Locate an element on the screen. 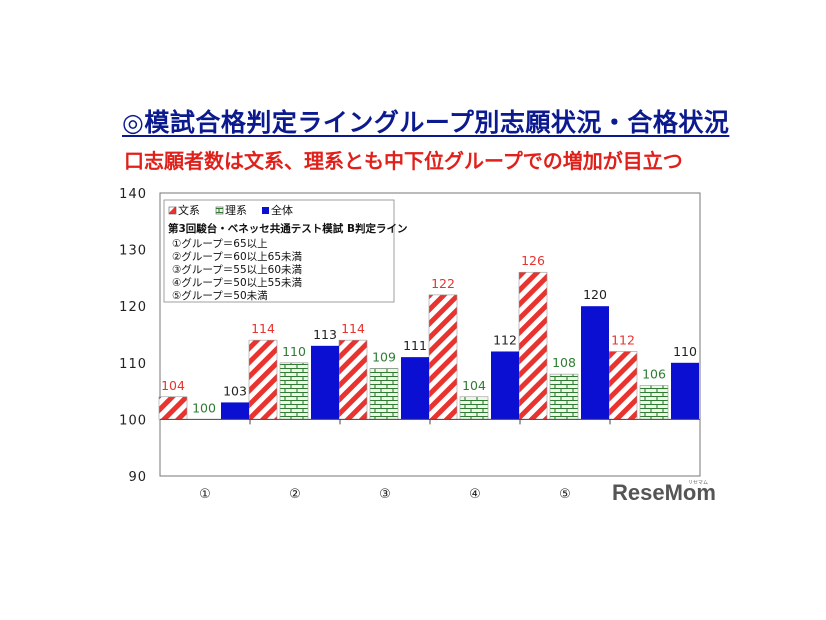  resemom-watermark: ReseMom リセマム is located at coordinates (664, 492).